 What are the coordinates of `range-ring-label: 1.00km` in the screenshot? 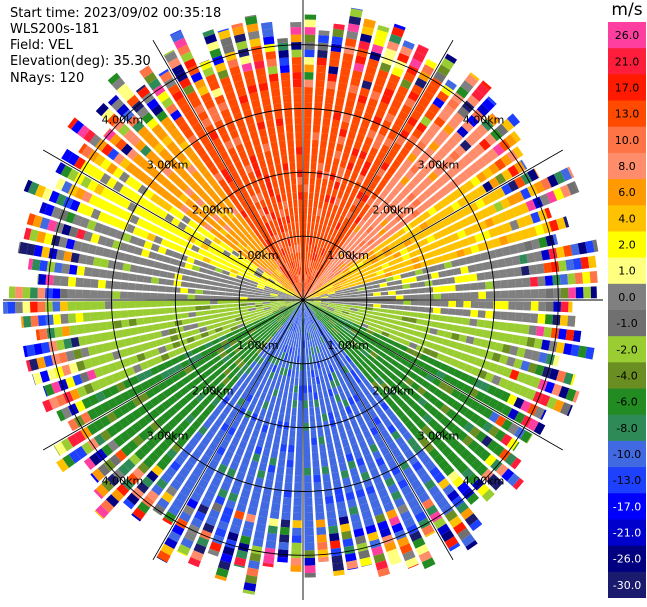 It's located at (348, 255).